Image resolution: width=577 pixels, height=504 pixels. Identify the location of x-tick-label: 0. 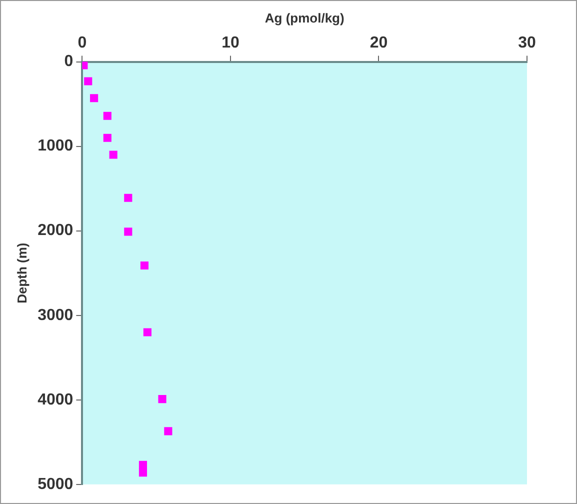
(82, 43).